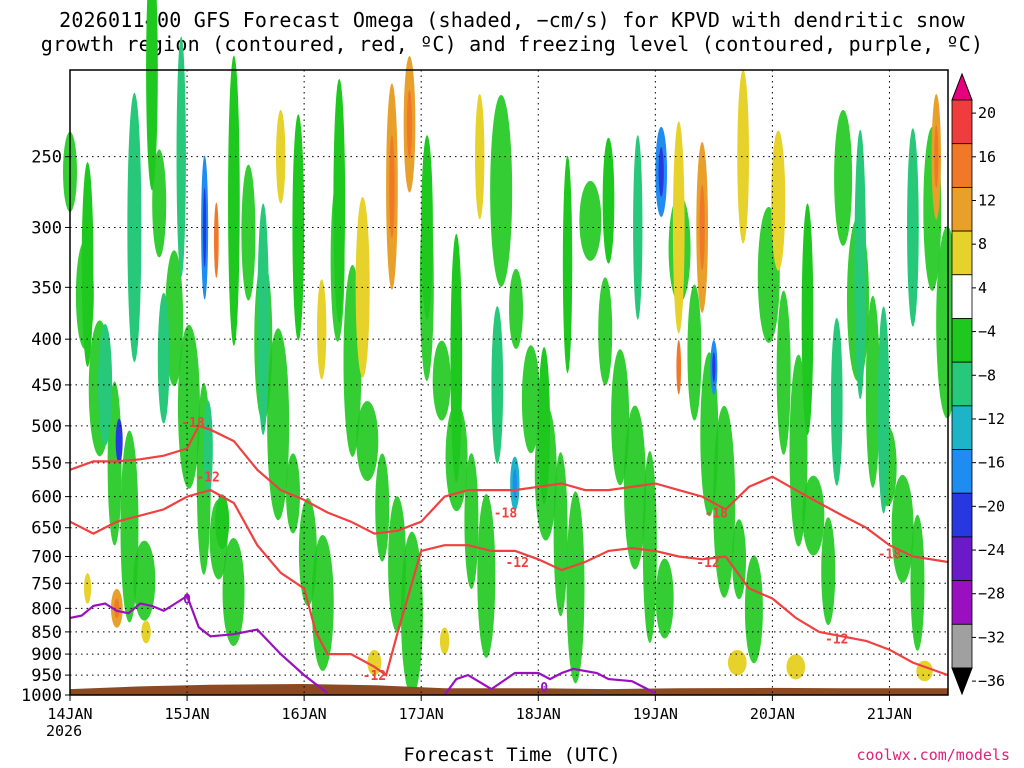 The height and width of the screenshot is (768, 1024). I want to click on credit-link: coolwx.com/models, so click(933, 755).